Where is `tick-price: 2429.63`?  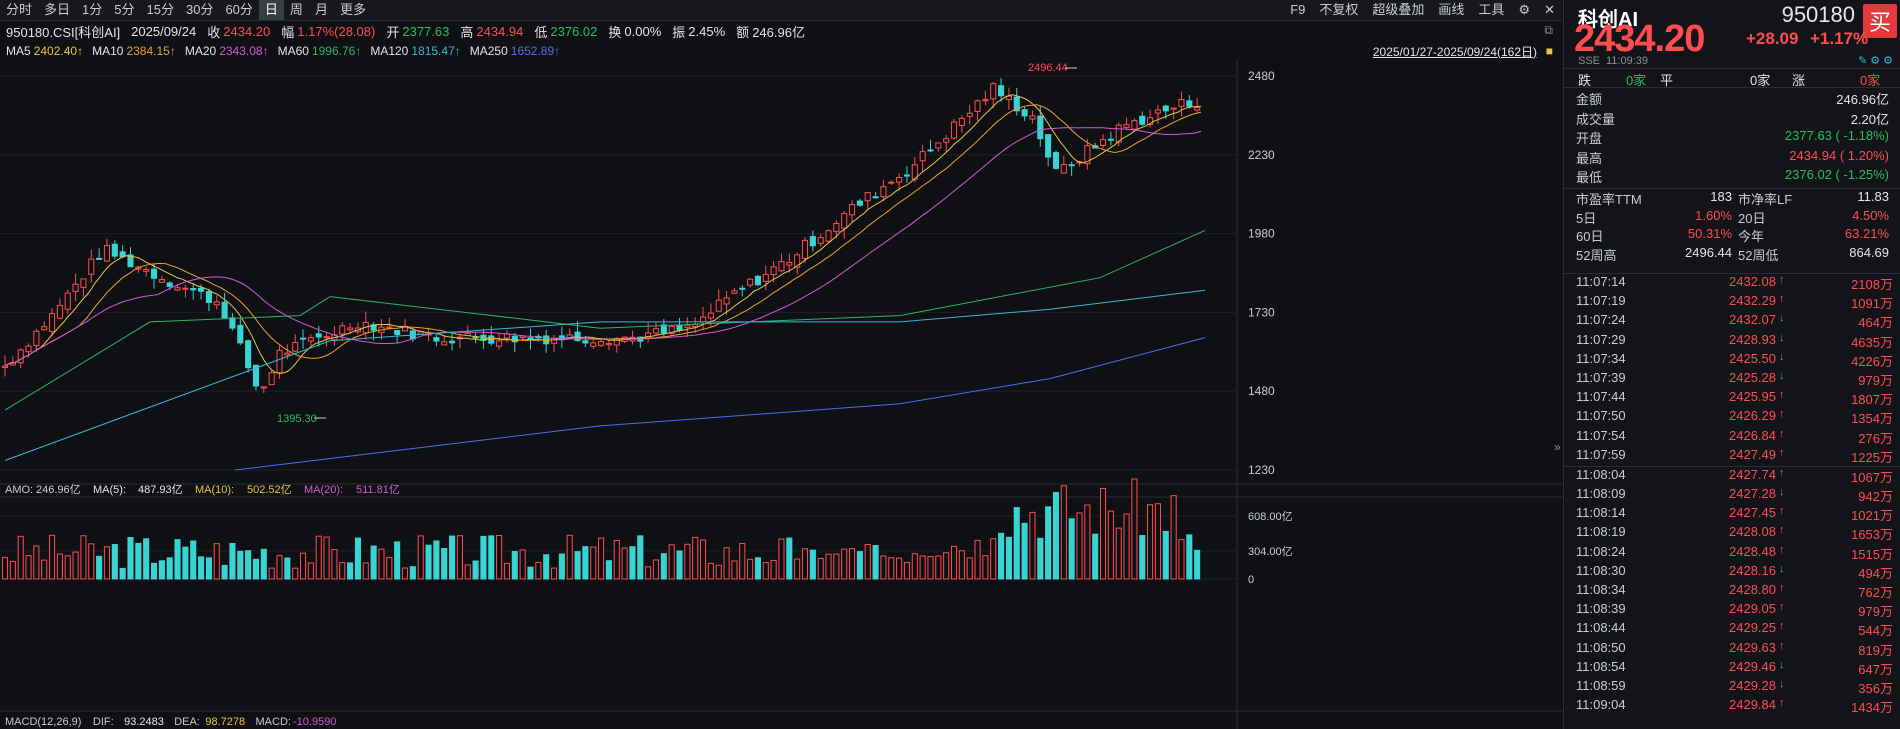 tick-price: 2429.63 is located at coordinates (1752, 647).